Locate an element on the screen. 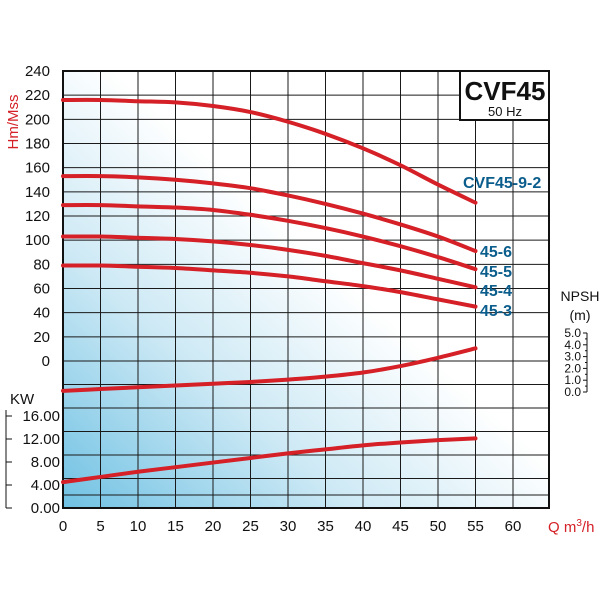  x-tick-label: 55 is located at coordinates (475, 526).